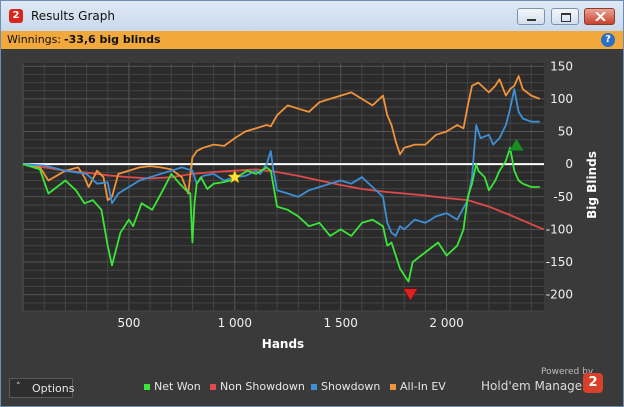  Describe the element at coordinates (563, 197) in the screenshot. I see `y-tick-label: -50` at that location.